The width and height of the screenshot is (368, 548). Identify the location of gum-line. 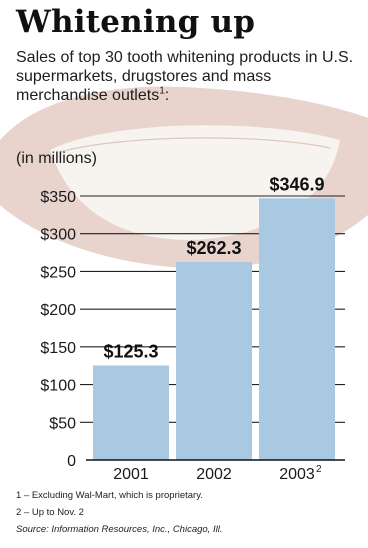
(195, 145).